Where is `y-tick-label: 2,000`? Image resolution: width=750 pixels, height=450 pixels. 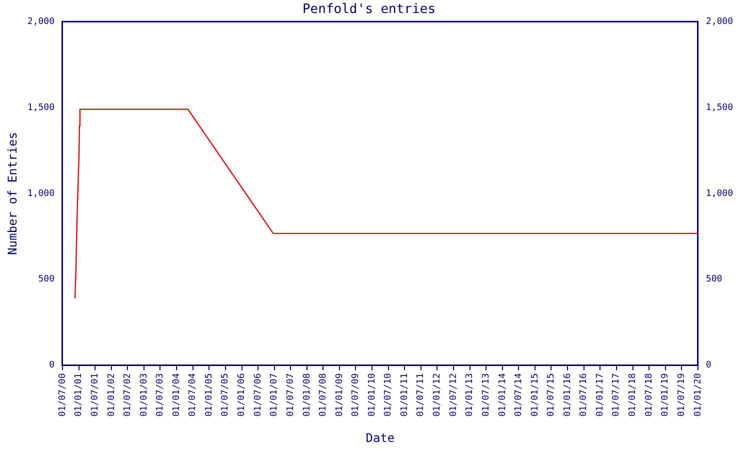 y-tick-label: 2,000 is located at coordinates (40, 21).